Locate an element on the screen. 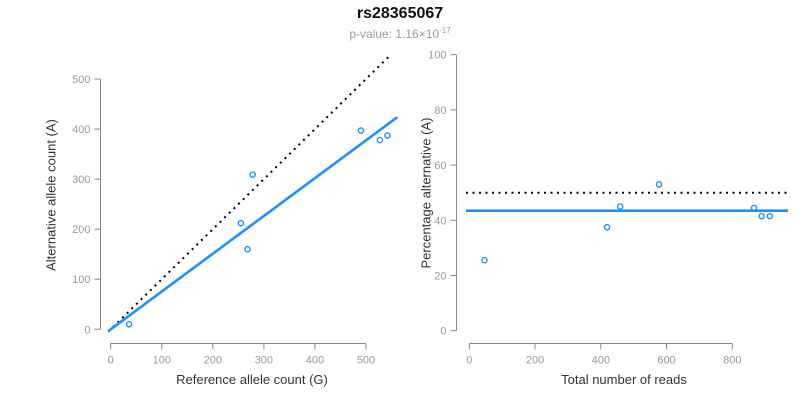 The width and height of the screenshot is (800, 400). left-x-axis-title: Reference allele count (G) is located at coordinates (252, 379).